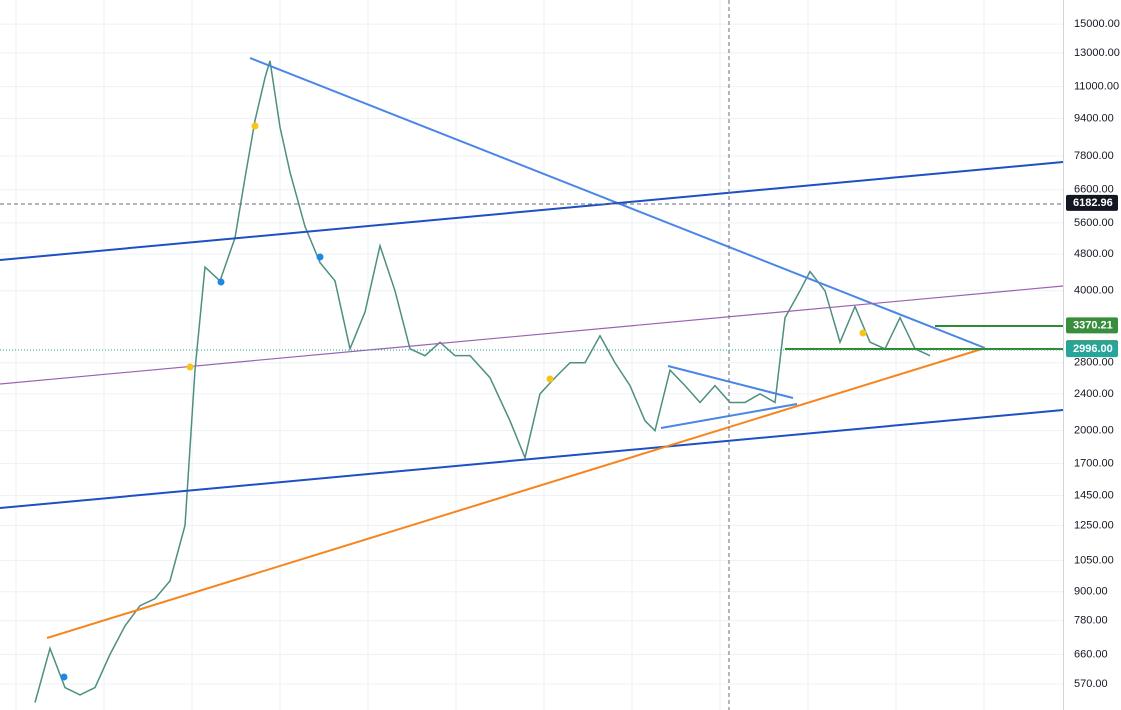  Describe the element at coordinates (1094, 118) in the screenshot. I see `y-tick-label: 9400.00` at that location.